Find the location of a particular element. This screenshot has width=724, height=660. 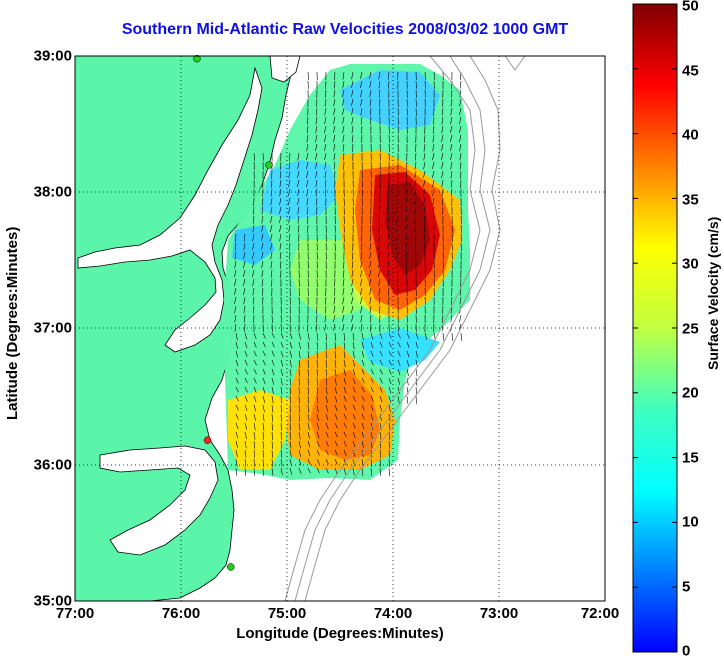

x-tick: 75:00 is located at coordinates (287, 613).